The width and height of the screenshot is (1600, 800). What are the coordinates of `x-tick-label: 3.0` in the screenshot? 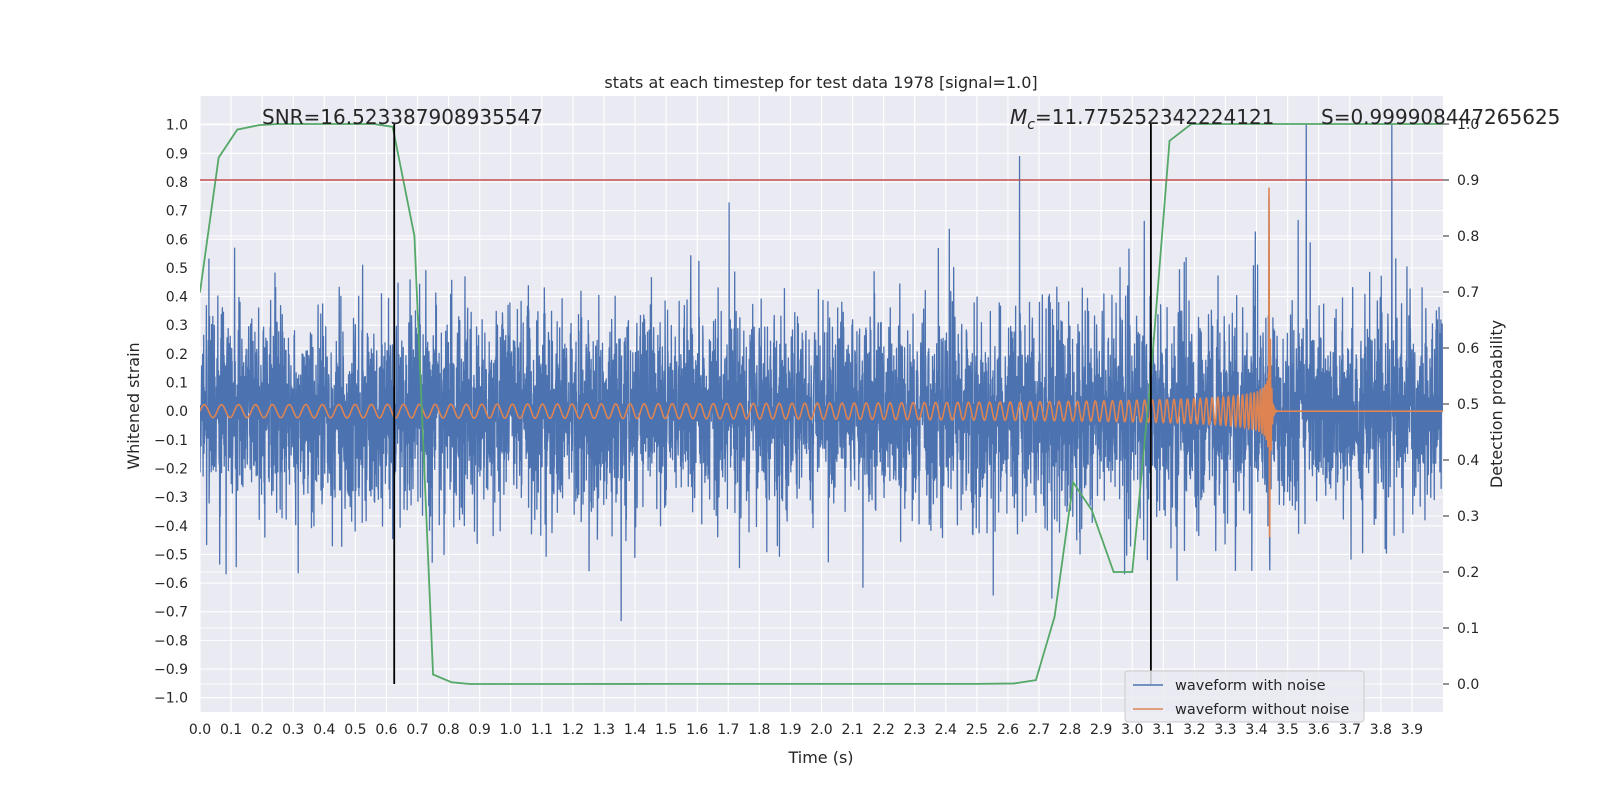 It's located at (1132, 730).